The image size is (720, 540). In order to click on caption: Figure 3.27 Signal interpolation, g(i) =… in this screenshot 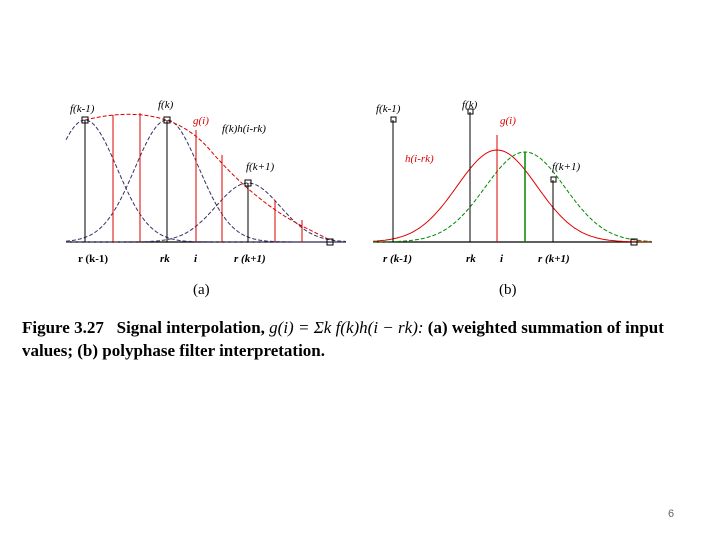, I will do `click(357, 339)`.